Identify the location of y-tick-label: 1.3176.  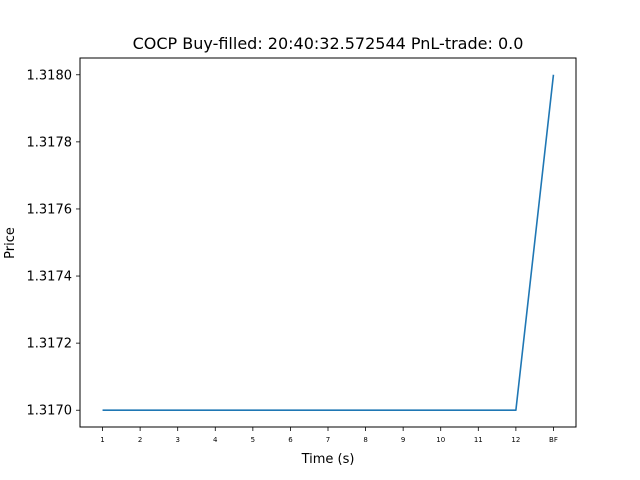
(50, 209).